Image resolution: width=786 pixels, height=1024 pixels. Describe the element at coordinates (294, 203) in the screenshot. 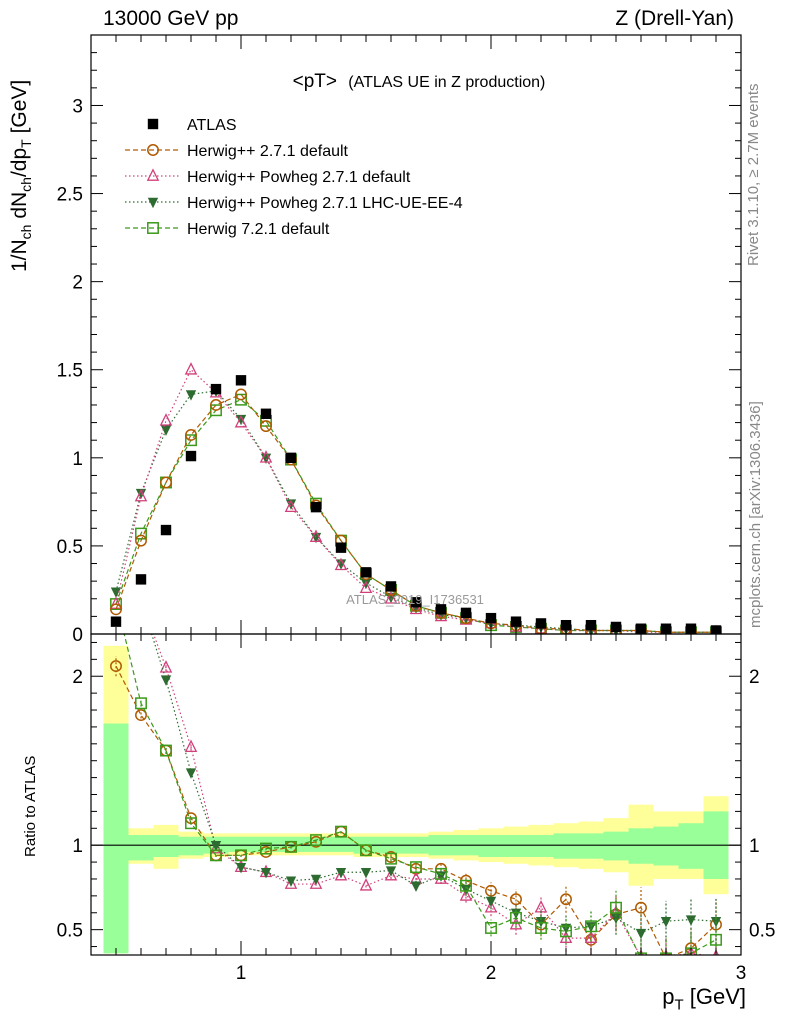

I see `legend-entry-powheg_ue: Herwig++ Powheg 2.7.1 LHC-UE-EE-4` at that location.